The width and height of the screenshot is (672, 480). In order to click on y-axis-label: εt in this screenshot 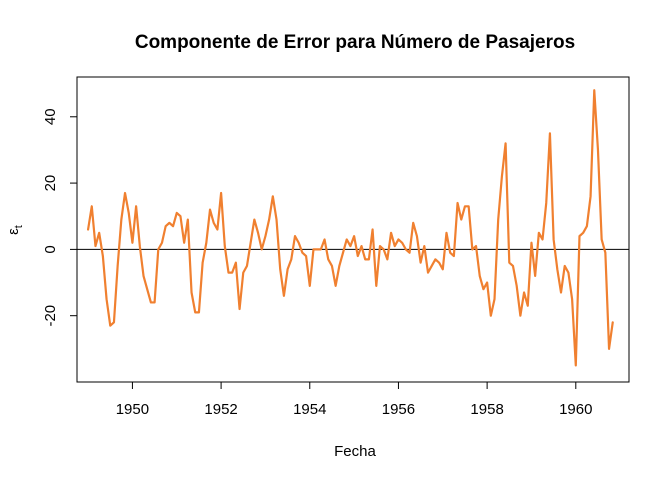, I will do `click(15, 230)`.